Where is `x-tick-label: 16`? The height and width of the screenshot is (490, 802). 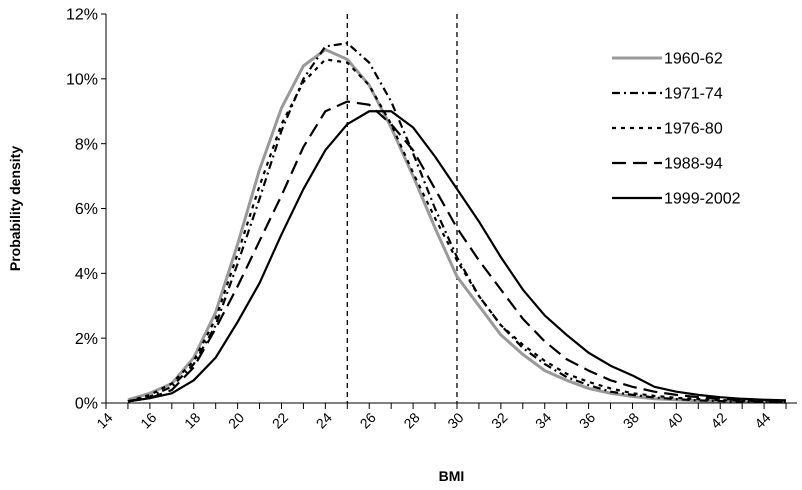 x-tick-label: 16 is located at coordinates (148, 420).